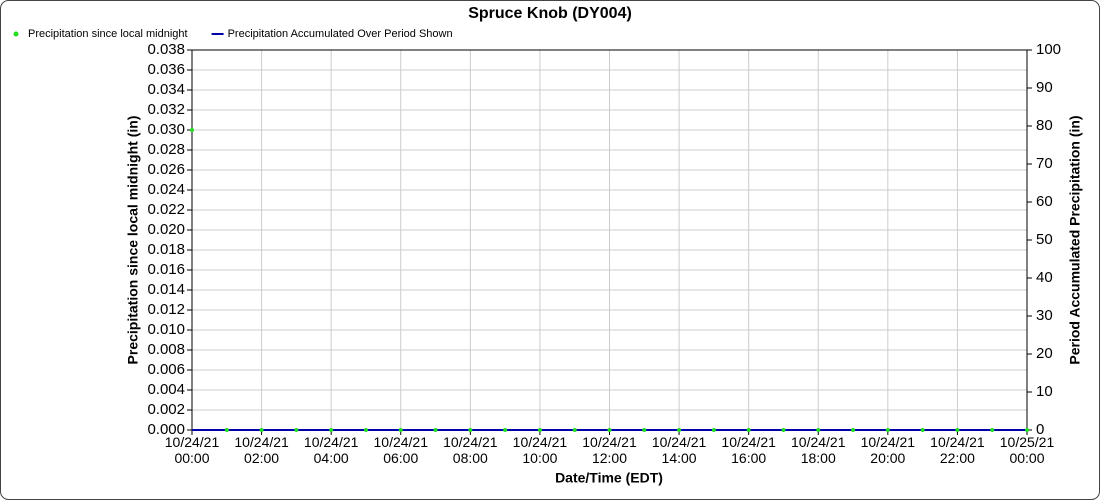 This screenshot has width=1100, height=500. Describe the element at coordinates (1044, 163) in the screenshot. I see `y2-tick-label: 70` at that location.